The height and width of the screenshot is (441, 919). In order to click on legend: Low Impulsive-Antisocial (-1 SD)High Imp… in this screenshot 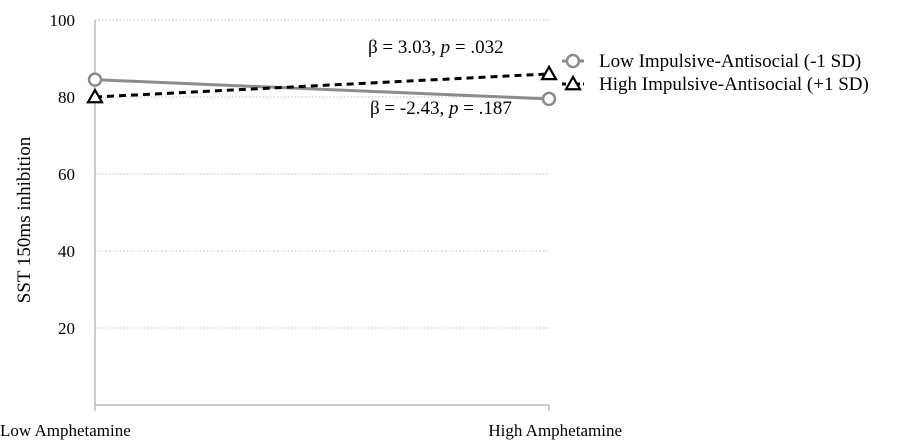, I will do `click(715, 73)`.